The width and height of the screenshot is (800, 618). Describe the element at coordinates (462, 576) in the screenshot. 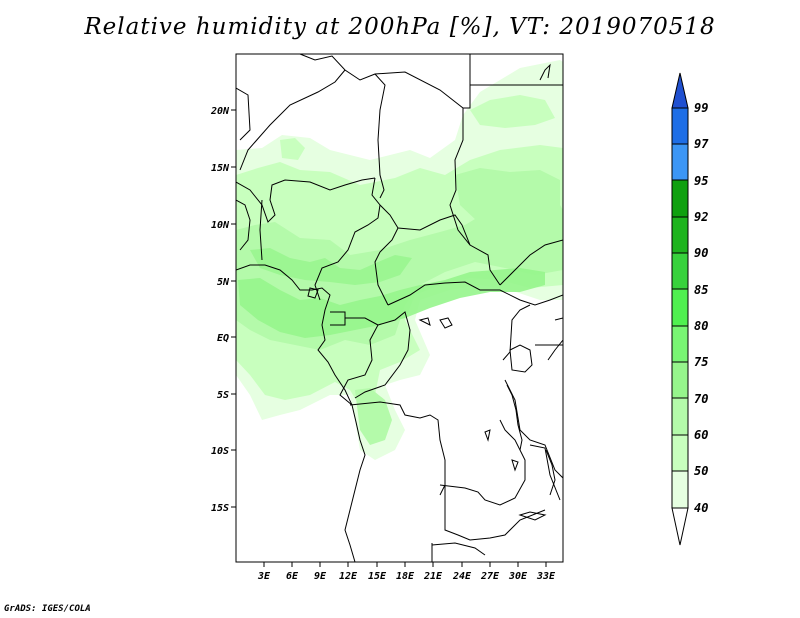

I see `lon-label: 24E` at that location.